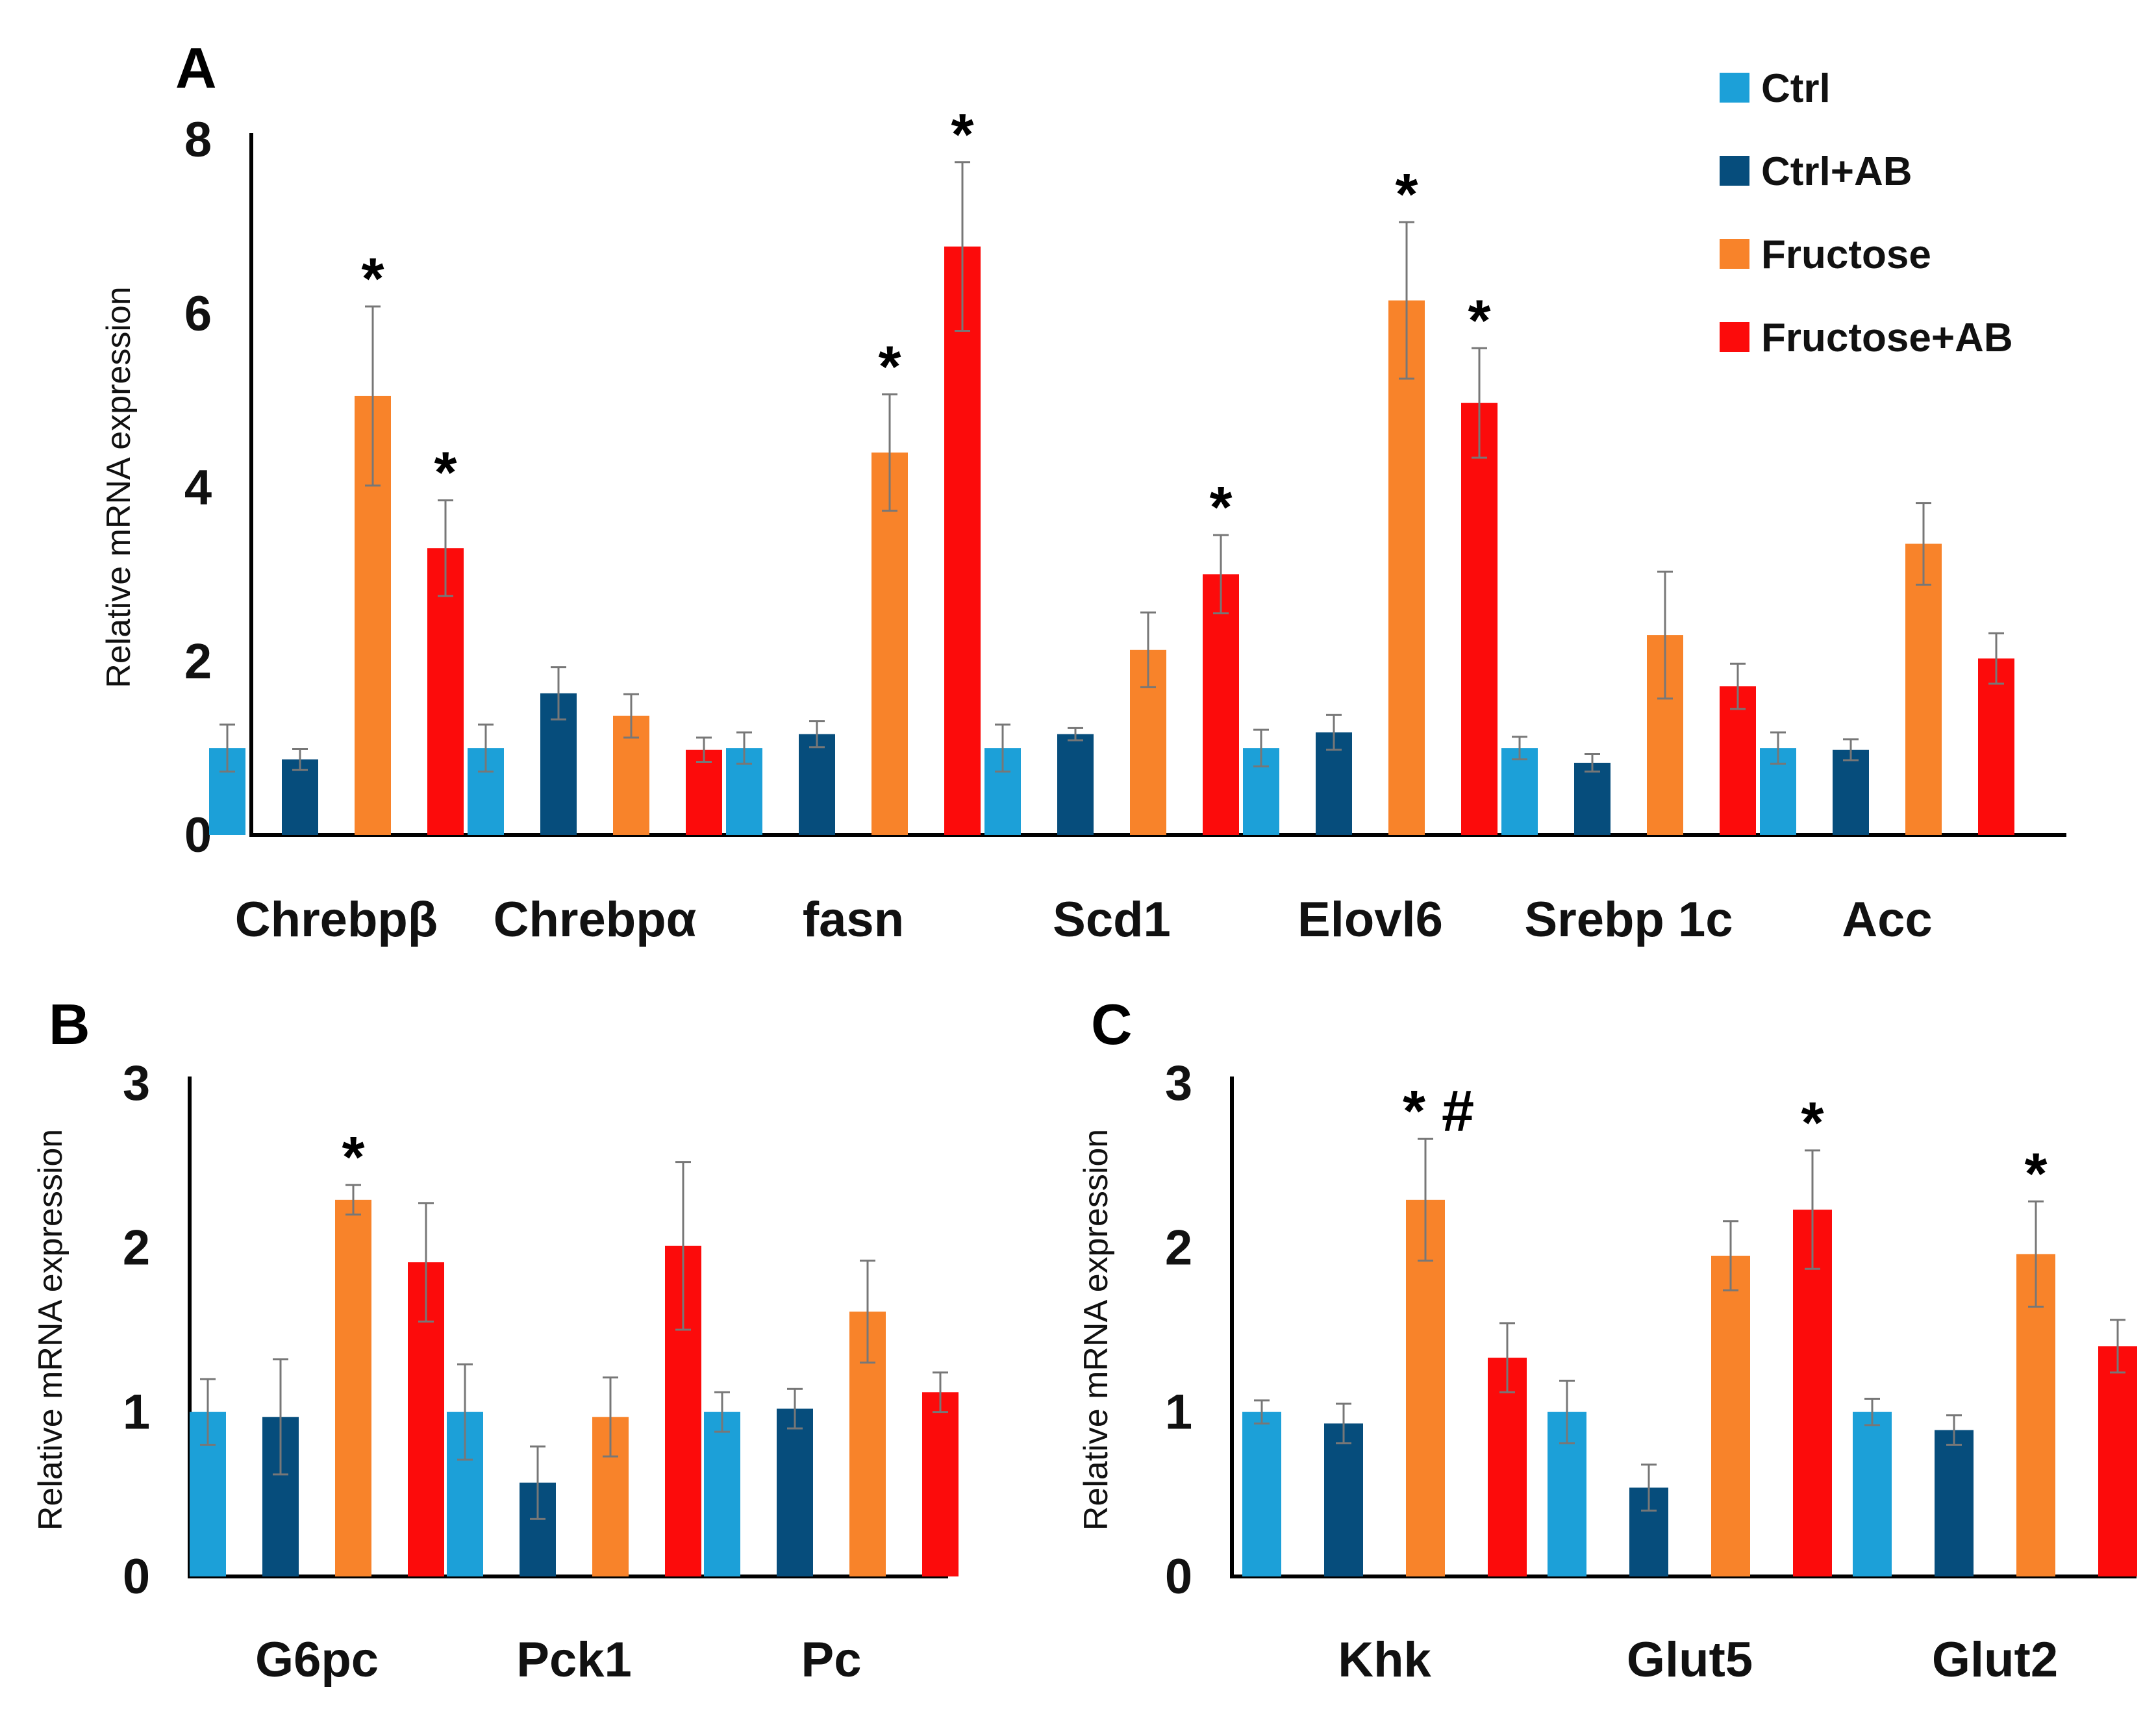 The width and height of the screenshot is (2156, 1718). I want to click on legend-label: Ctrl+AB, so click(1836, 171).